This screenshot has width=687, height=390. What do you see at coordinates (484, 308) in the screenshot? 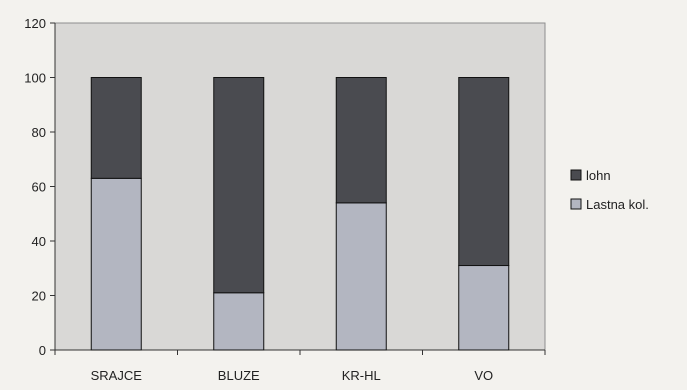
I see `bar-vo-lastna-kol-` at bounding box center [484, 308].